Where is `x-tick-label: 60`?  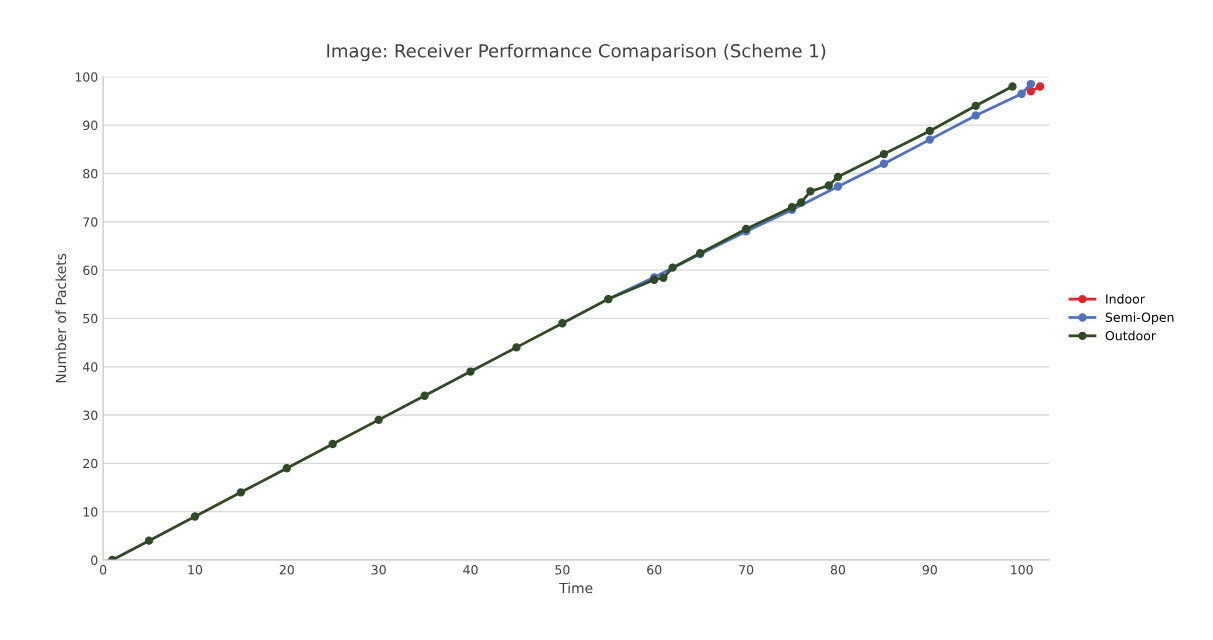 x-tick-label: 60 is located at coordinates (654, 570).